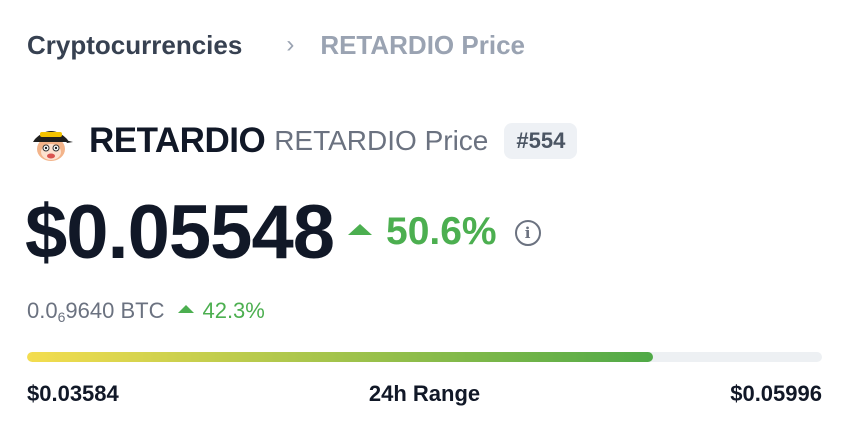  I want to click on price-change-value: 50.6%, so click(441, 231).